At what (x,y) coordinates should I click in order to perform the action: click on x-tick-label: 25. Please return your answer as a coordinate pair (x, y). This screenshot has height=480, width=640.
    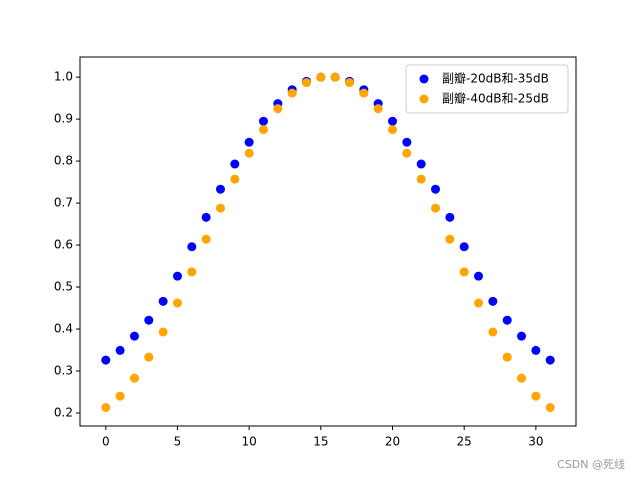
    Looking at the image, I should click on (464, 442).